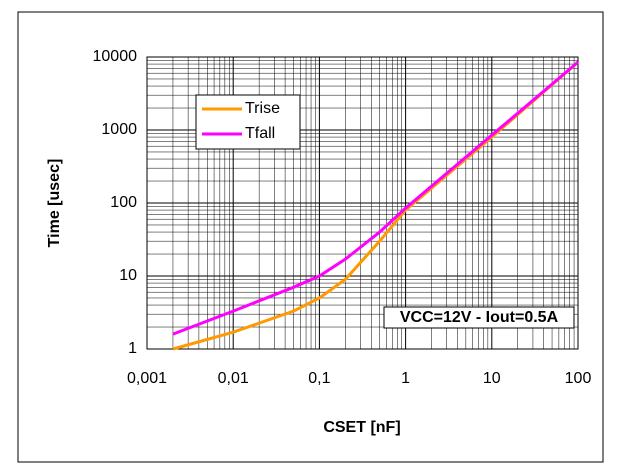  Describe the element at coordinates (119, 129) in the screenshot. I see `y-tick-label: 1000` at that location.